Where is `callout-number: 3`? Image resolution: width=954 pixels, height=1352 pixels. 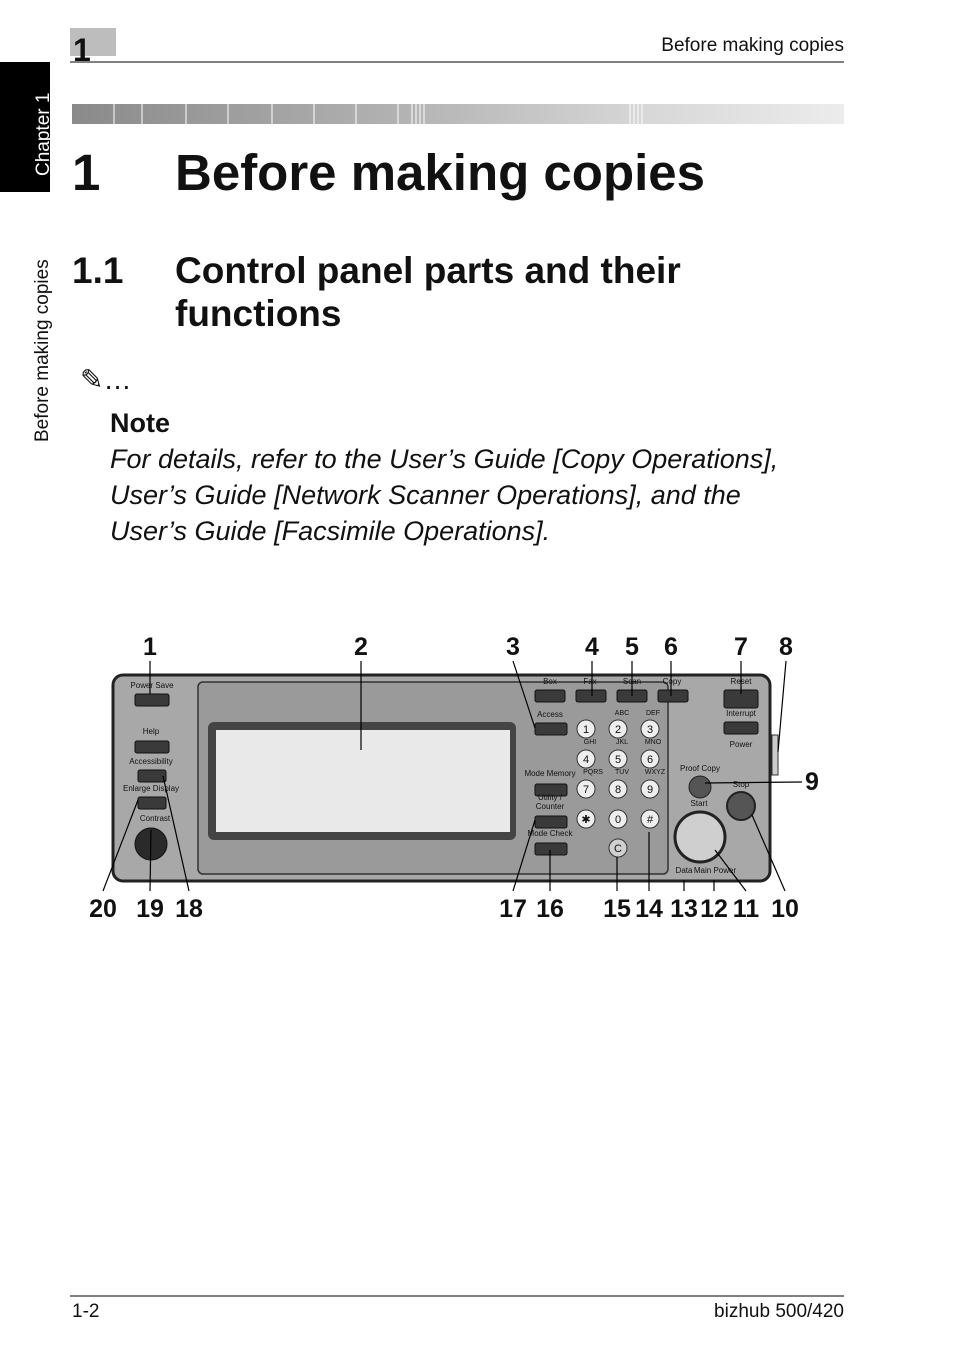 callout-number: 3 is located at coordinates (513, 647).